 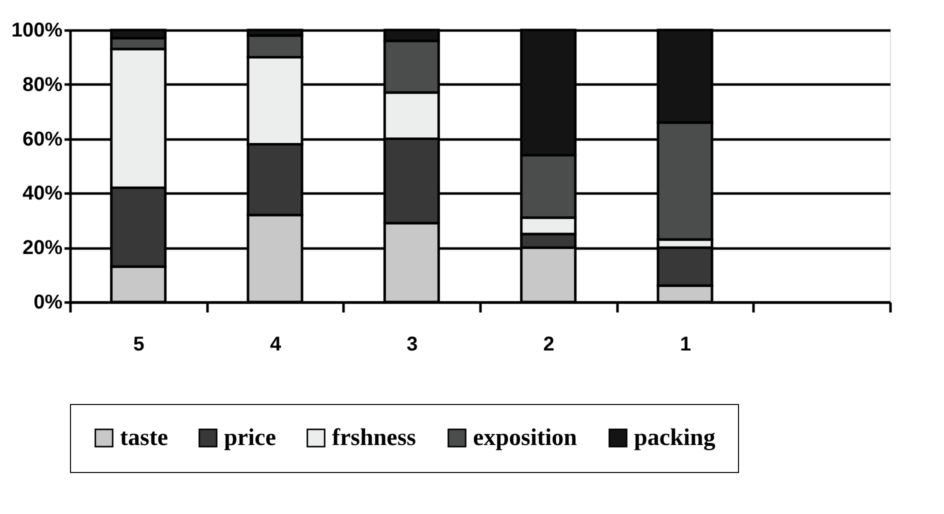 What do you see at coordinates (374, 438) in the screenshot?
I see `legend-label: frshness` at bounding box center [374, 438].